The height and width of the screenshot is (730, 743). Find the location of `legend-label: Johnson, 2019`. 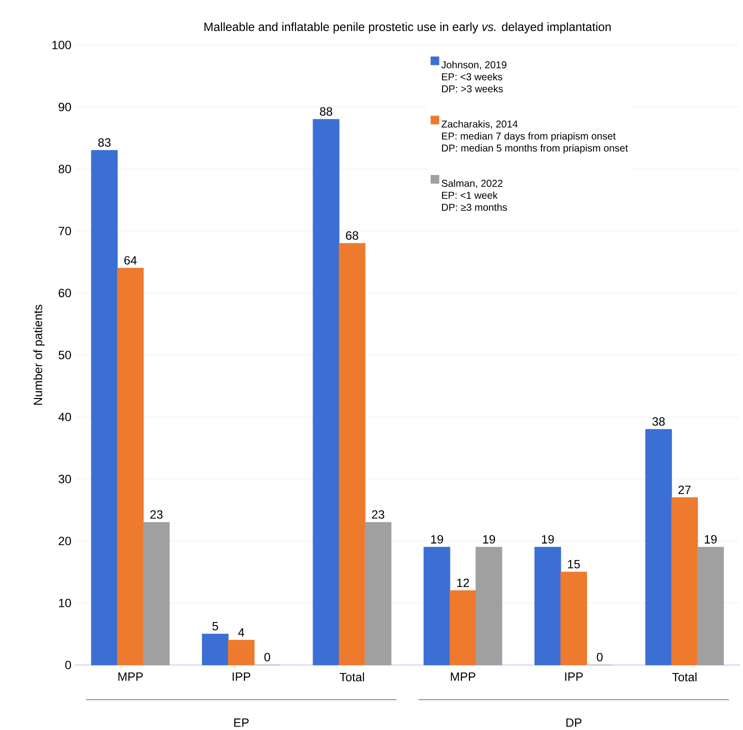

legend-label: Johnson, 2019 is located at coordinates (473, 65).